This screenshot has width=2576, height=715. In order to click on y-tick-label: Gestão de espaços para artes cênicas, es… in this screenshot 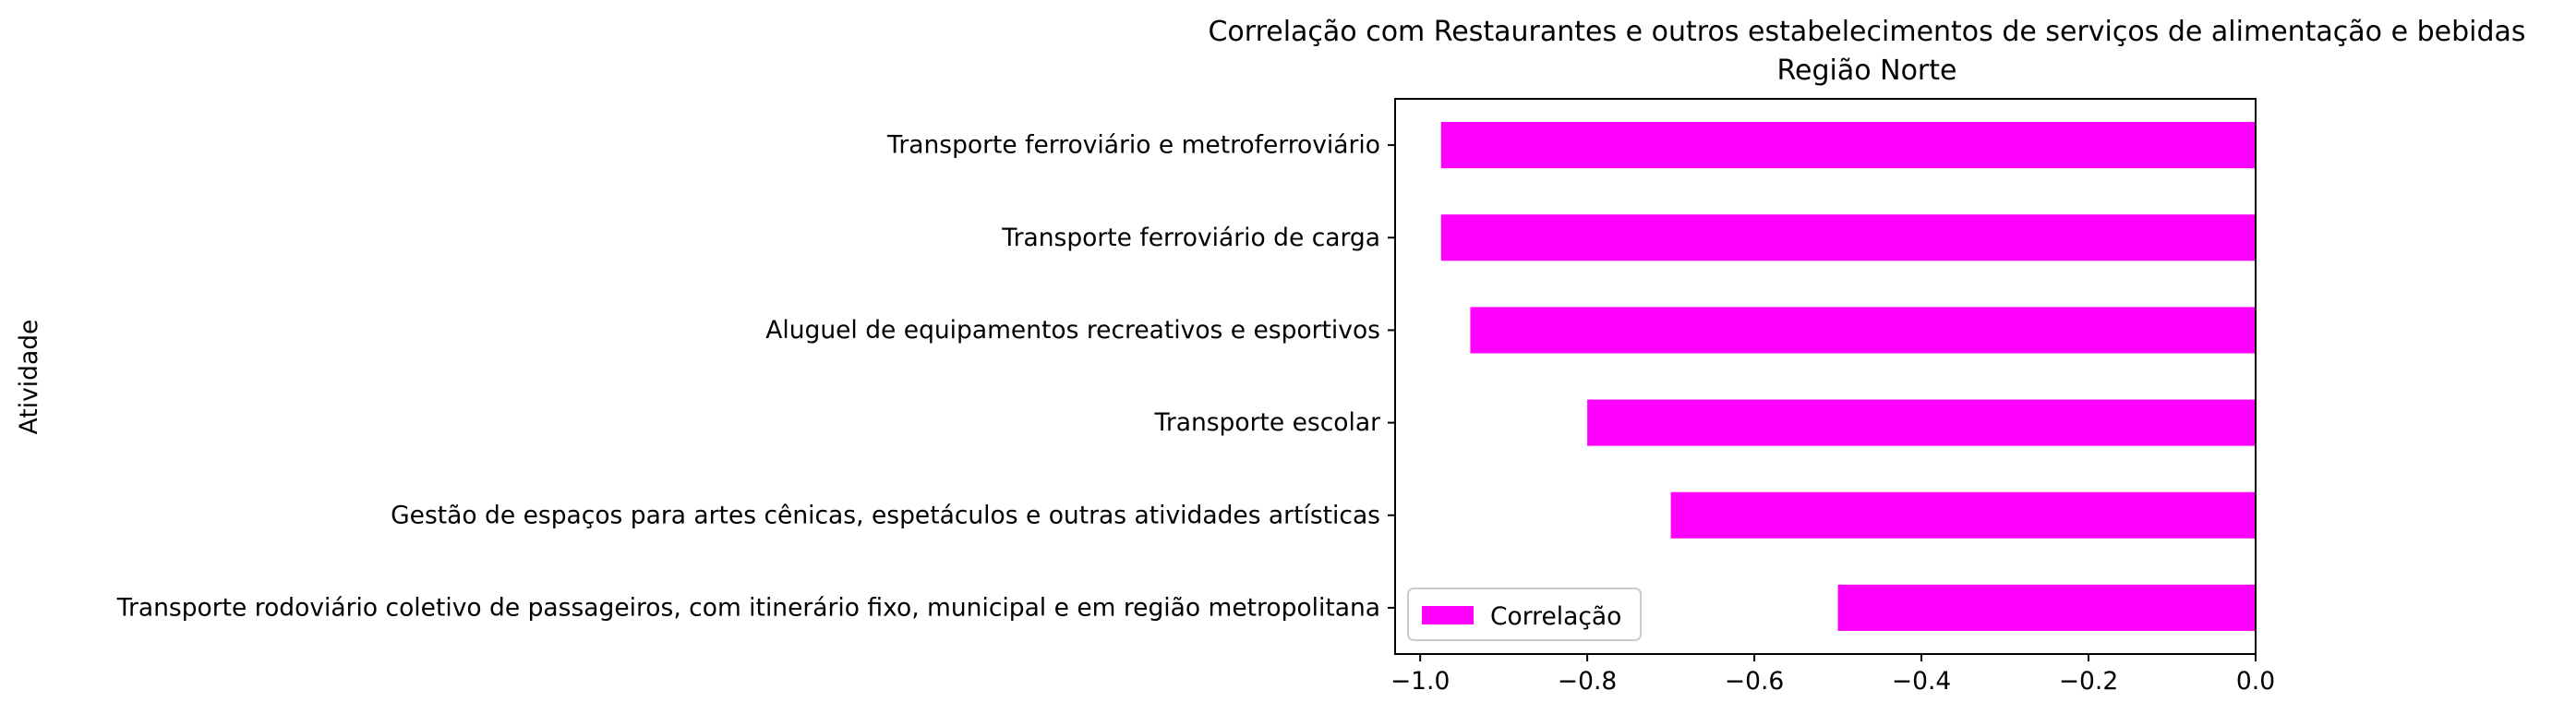, I will do `click(885, 515)`.